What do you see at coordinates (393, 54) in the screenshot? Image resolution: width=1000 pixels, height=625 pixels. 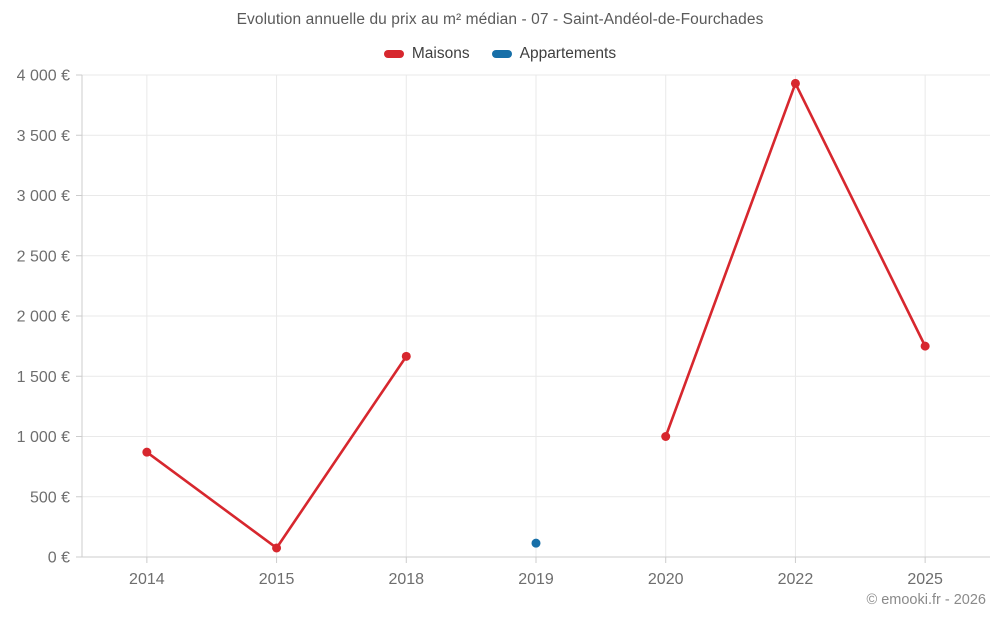 I see `maisons-series-swatch-icon` at bounding box center [393, 54].